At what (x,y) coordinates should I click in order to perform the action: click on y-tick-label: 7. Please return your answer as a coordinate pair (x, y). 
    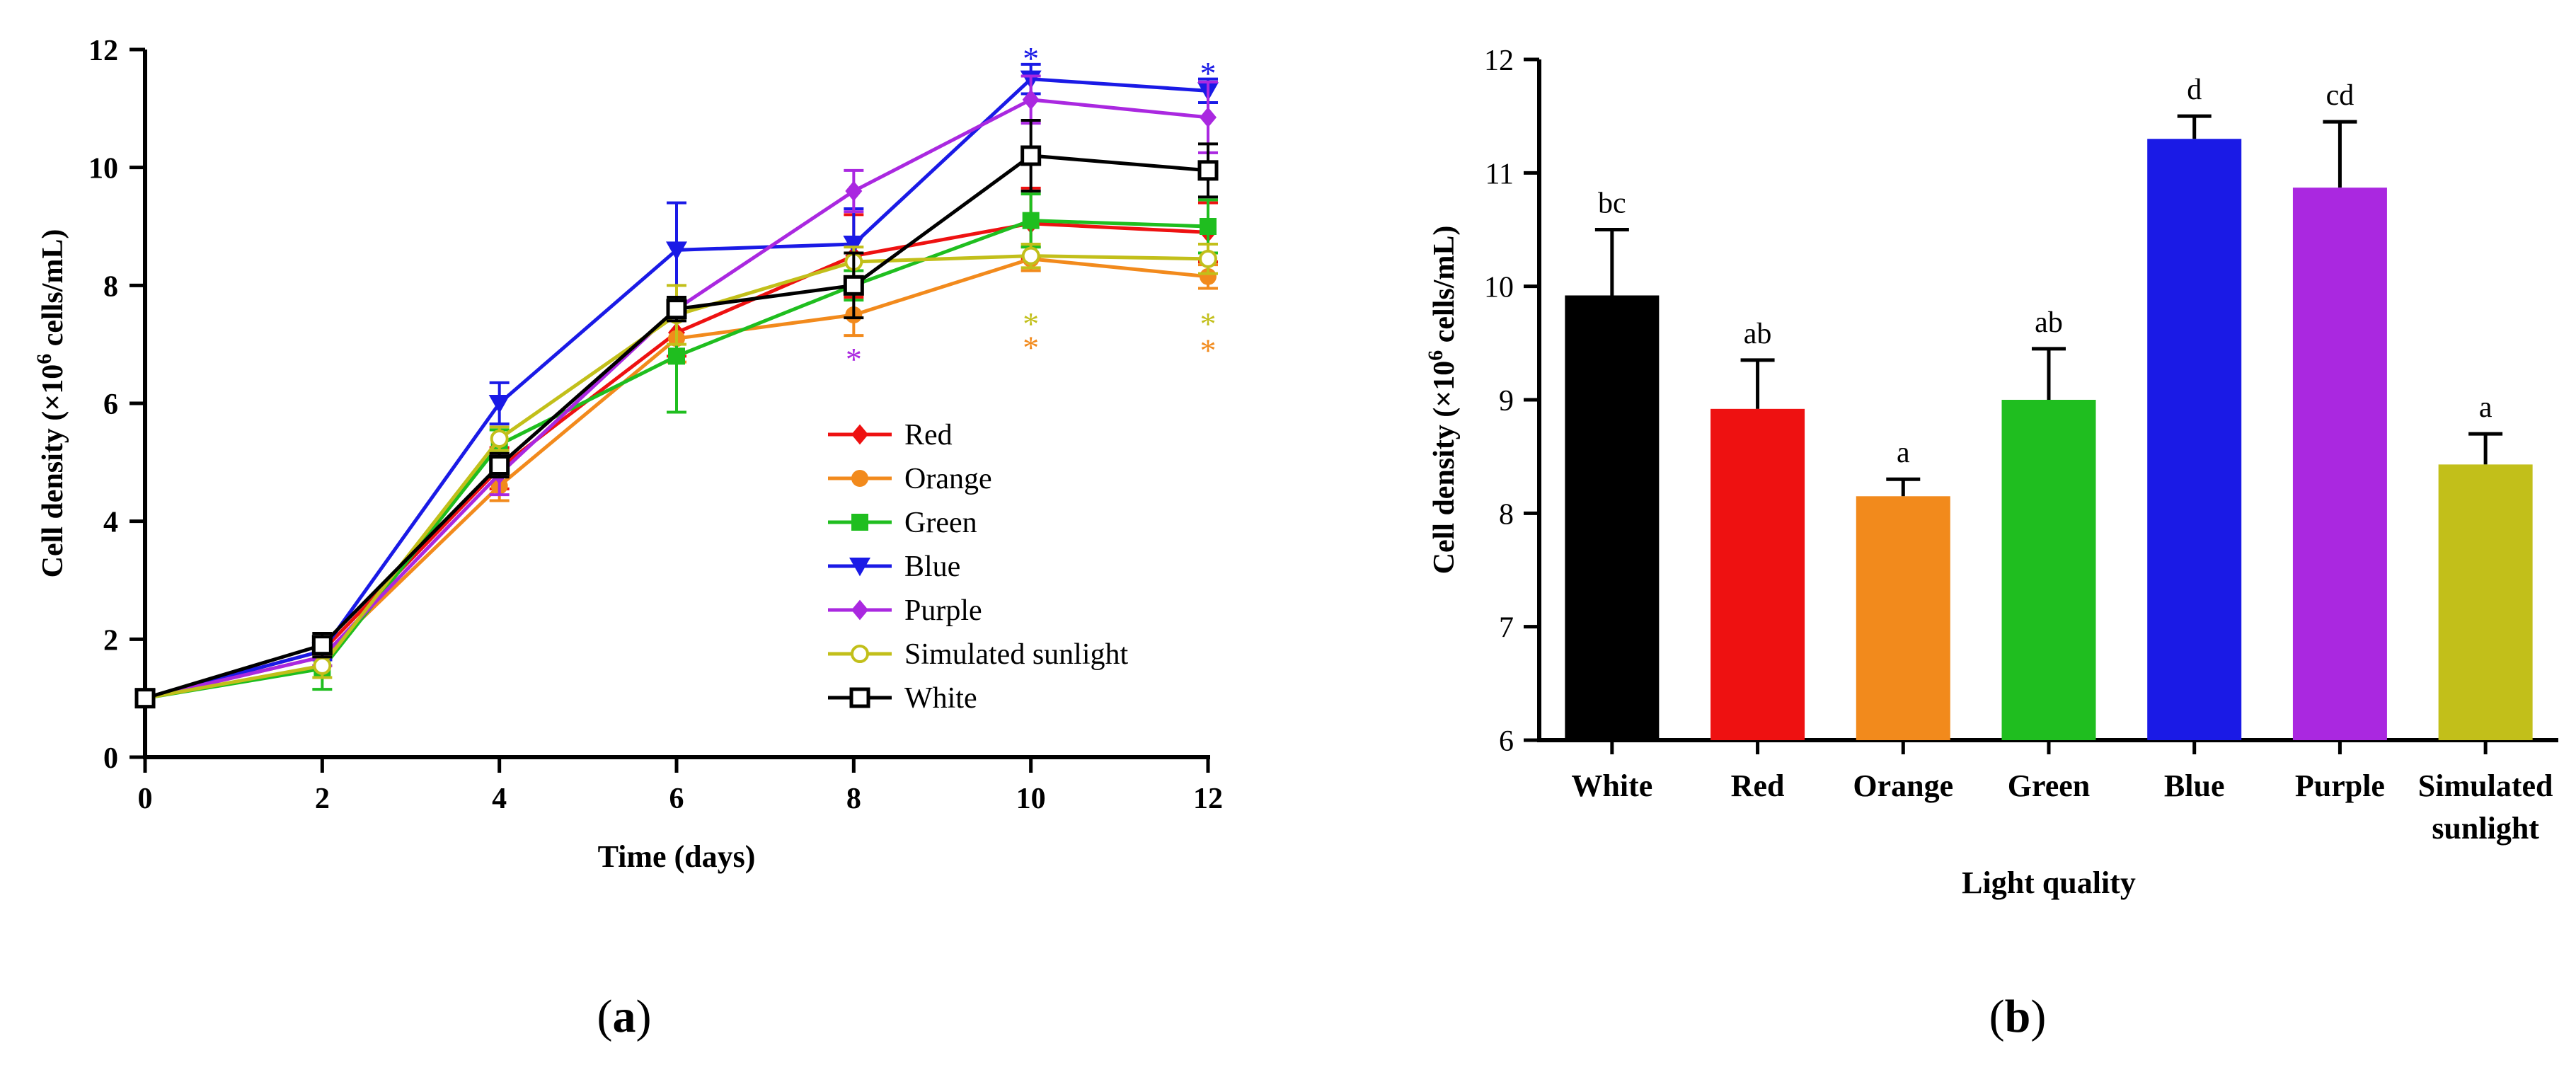
    Looking at the image, I should click on (1506, 628).